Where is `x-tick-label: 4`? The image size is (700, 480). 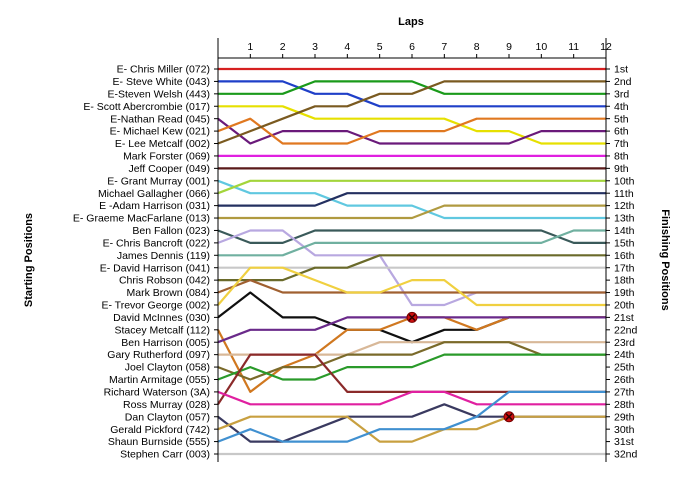
x-tick-label: 4 is located at coordinates (347, 47).